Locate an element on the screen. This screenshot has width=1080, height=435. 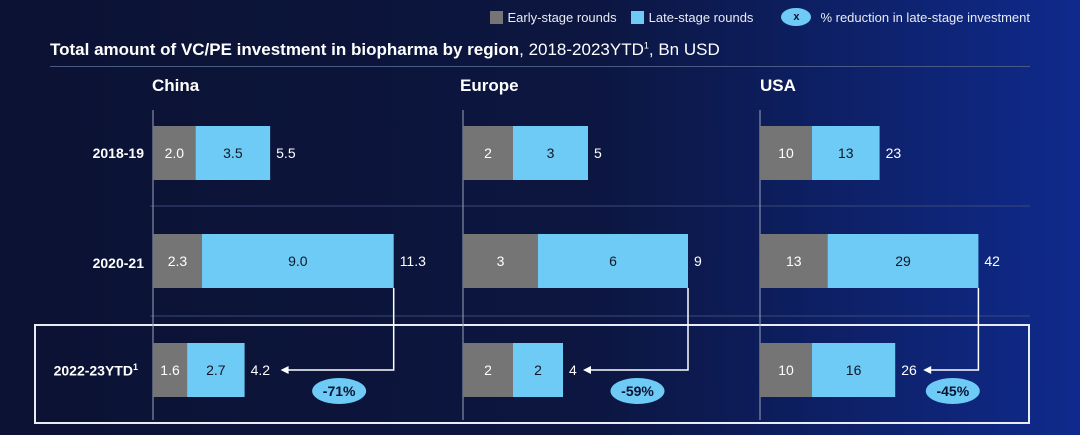
bar-label-late: 3.5 is located at coordinates (233, 153).